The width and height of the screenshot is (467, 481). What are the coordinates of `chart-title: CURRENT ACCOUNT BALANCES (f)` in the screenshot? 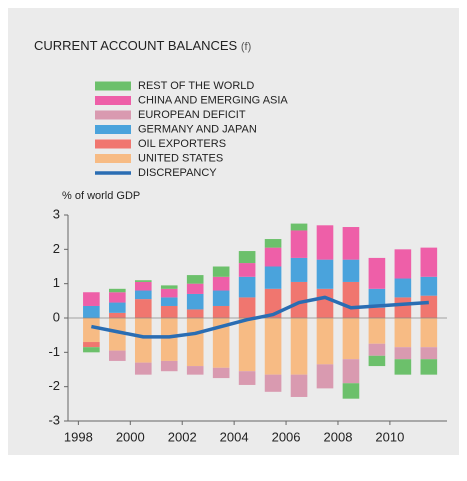 It's located at (142, 45).